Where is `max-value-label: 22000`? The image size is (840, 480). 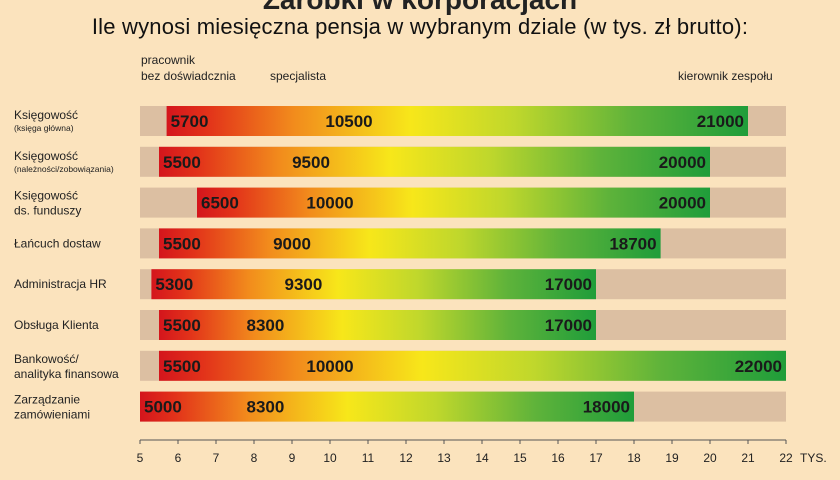
max-value-label: 22000 is located at coordinates (758, 366).